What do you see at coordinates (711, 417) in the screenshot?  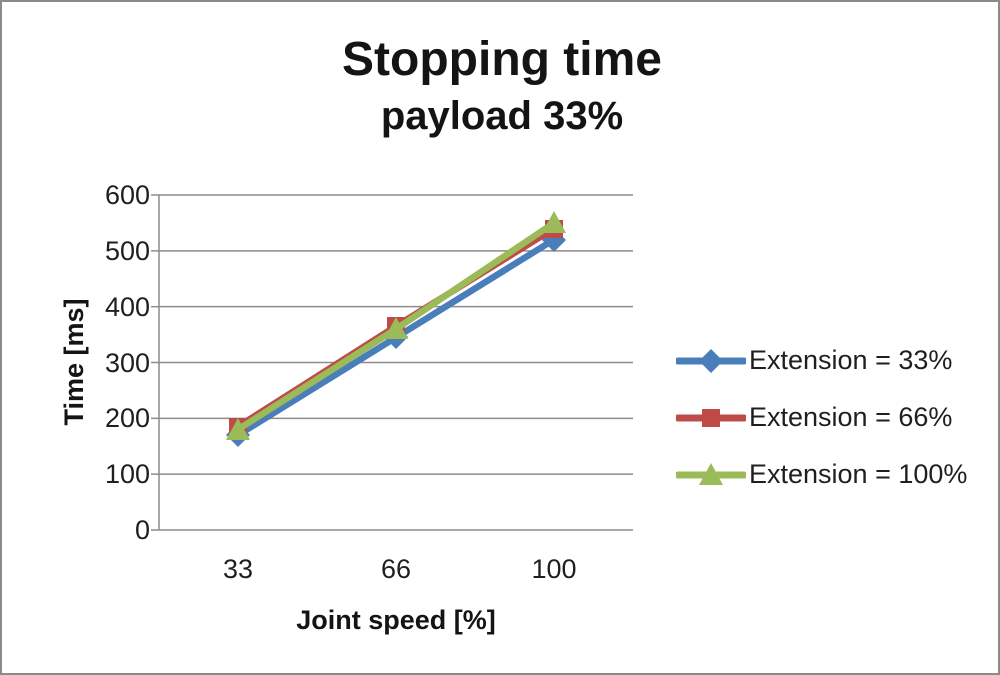 I see `legend-marker-square-icon` at bounding box center [711, 417].